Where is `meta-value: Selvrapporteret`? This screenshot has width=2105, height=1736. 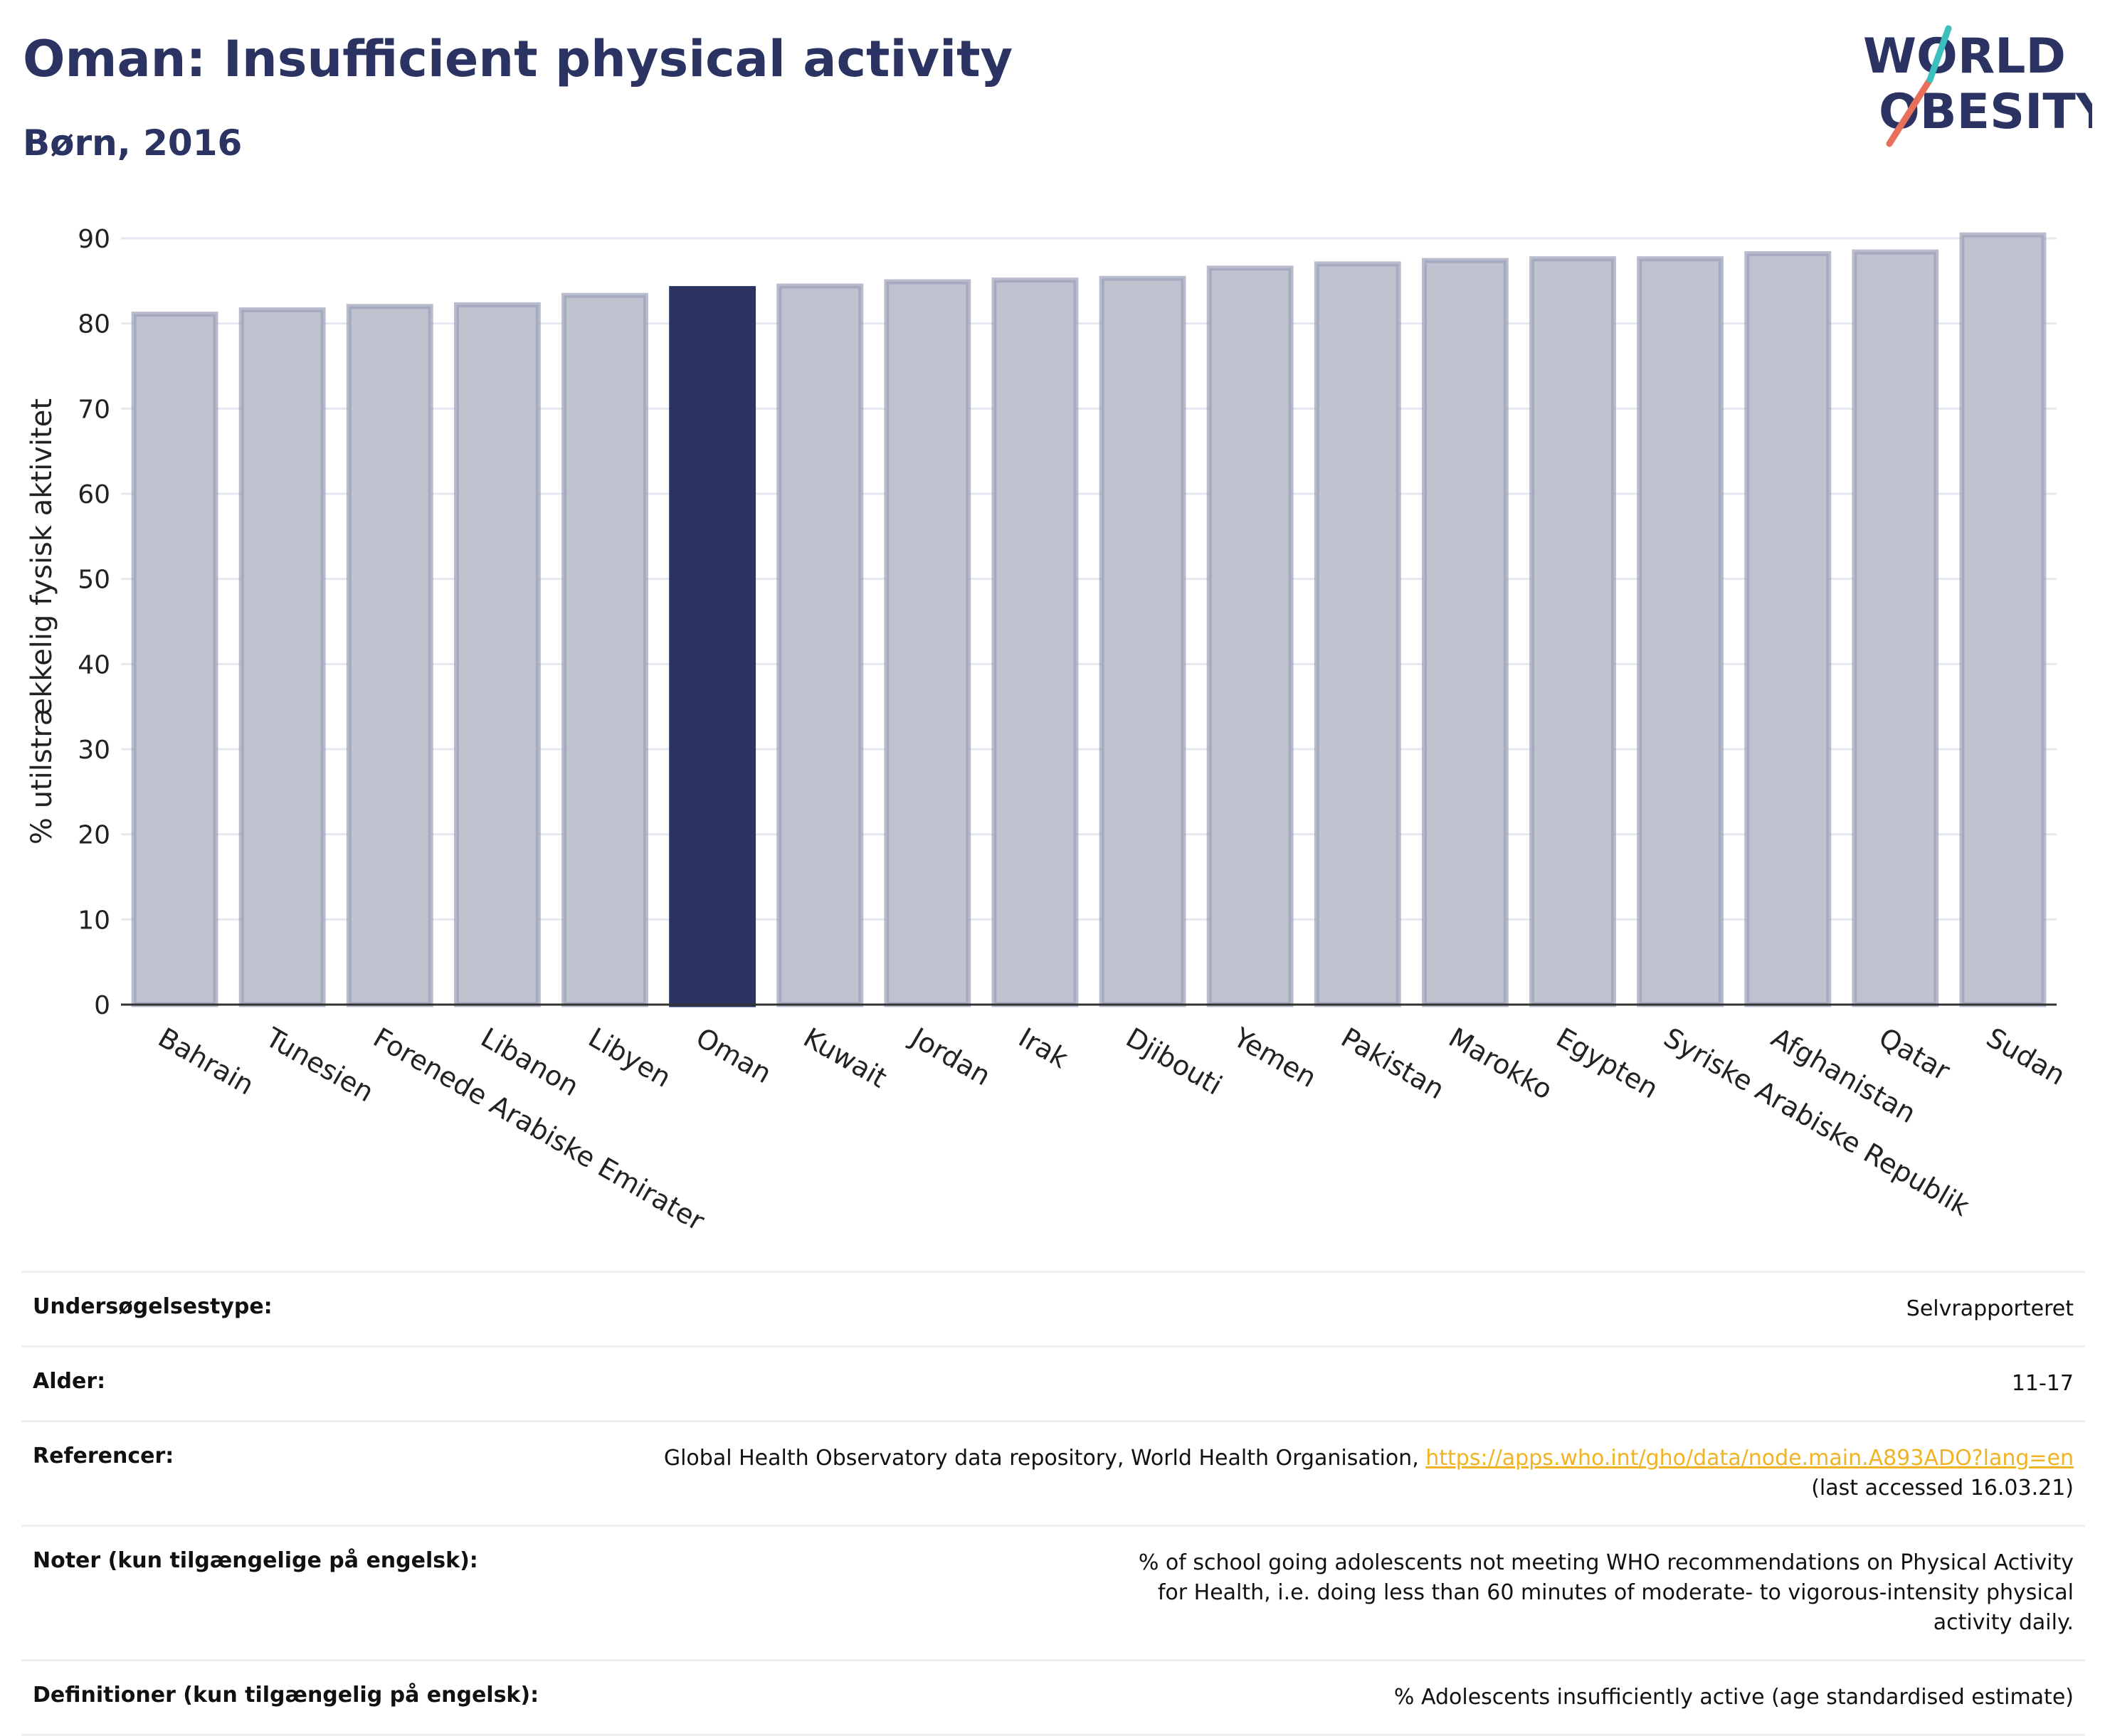 meta-value: Selvrapporteret is located at coordinates (1990, 1308).